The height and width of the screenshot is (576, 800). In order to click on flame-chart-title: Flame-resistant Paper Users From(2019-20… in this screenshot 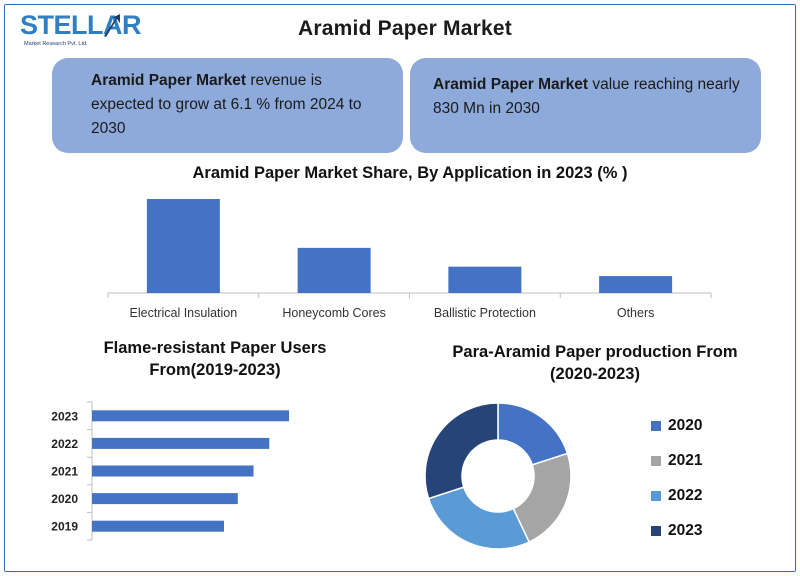, I will do `click(215, 359)`.